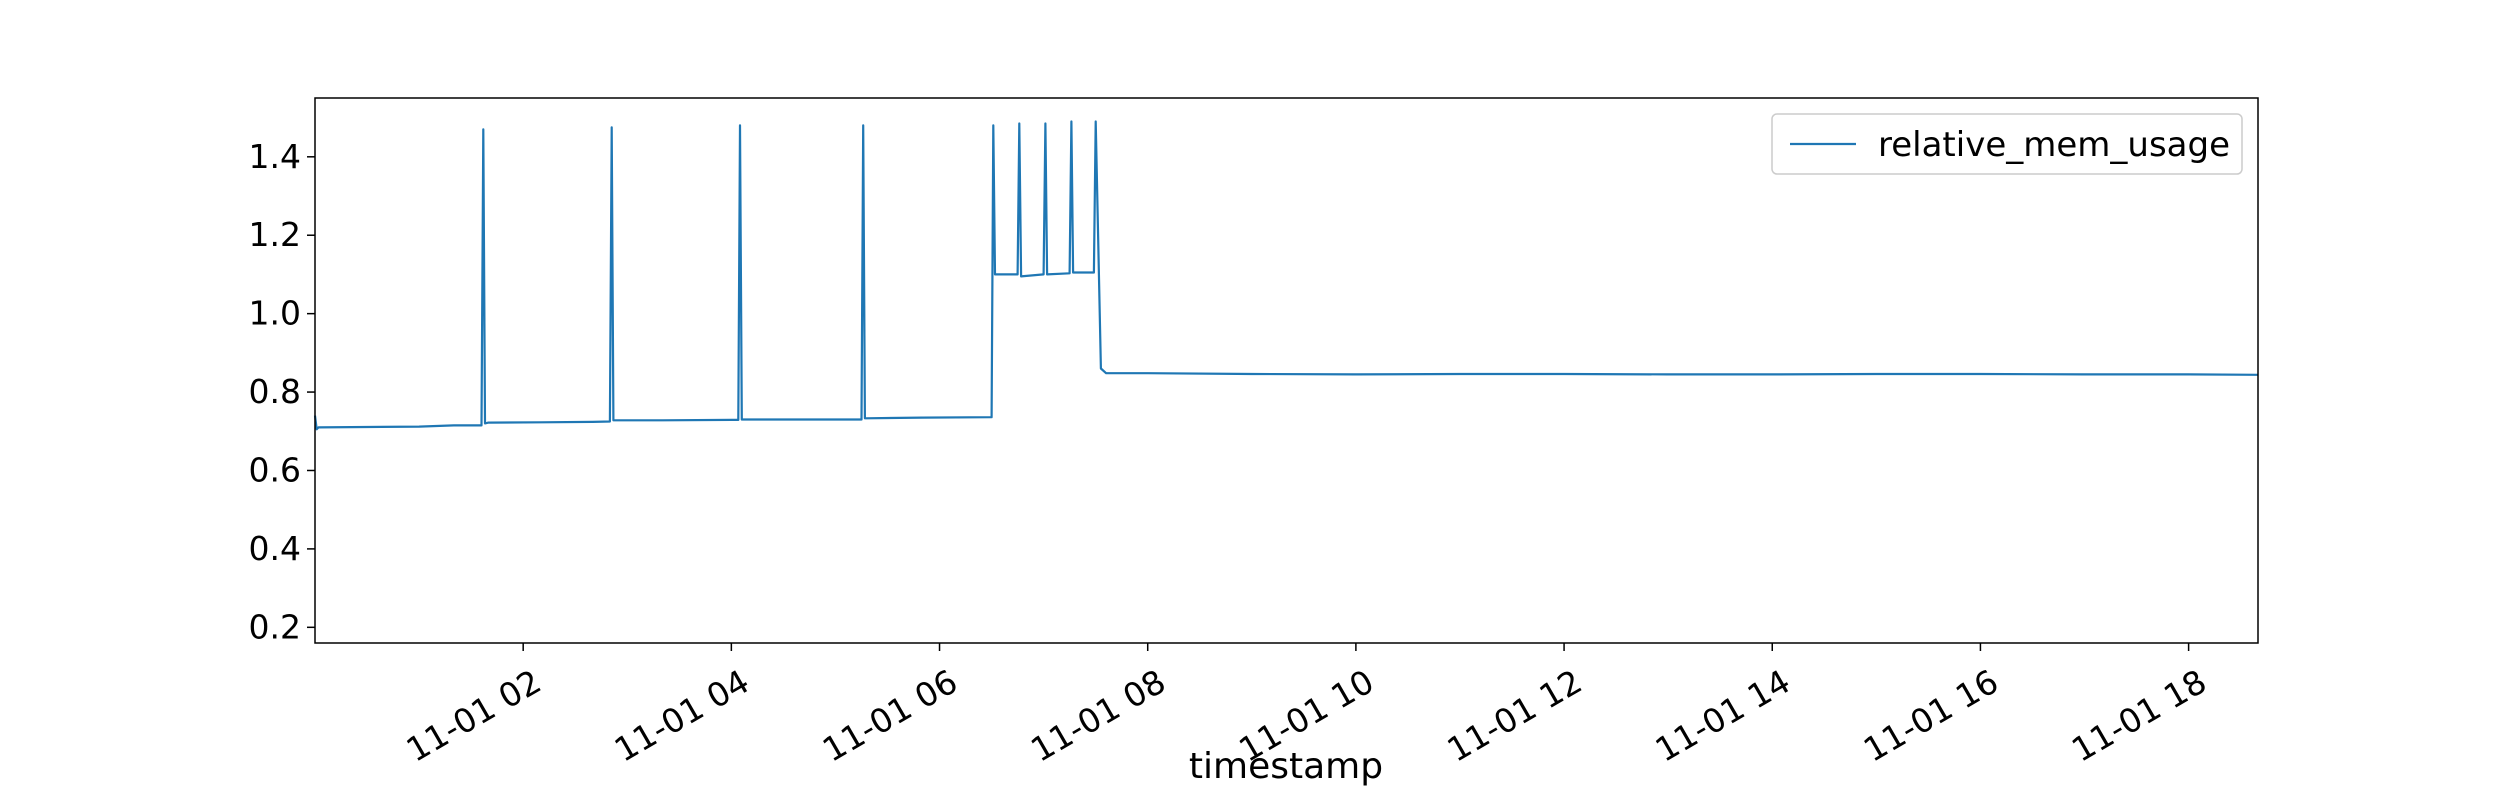 Image resolution: width=2500 pixels, height=805 pixels. What do you see at coordinates (1098, 716) in the screenshot?
I see `x-tick-label: 11-01 08` at bounding box center [1098, 716].